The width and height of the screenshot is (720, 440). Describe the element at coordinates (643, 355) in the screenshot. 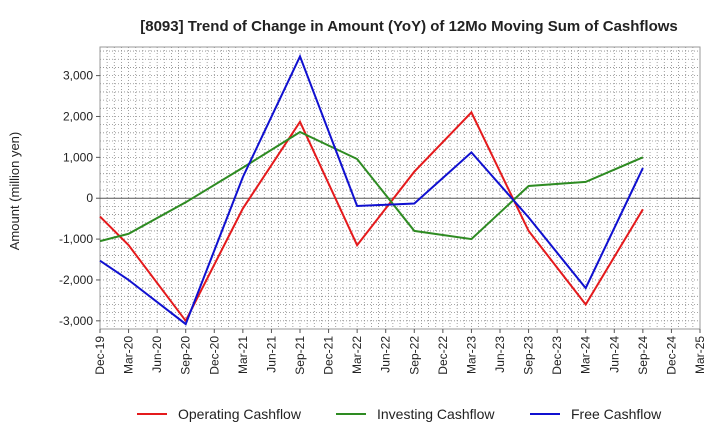

I see `x-tick-label: Sep-24` at that location.